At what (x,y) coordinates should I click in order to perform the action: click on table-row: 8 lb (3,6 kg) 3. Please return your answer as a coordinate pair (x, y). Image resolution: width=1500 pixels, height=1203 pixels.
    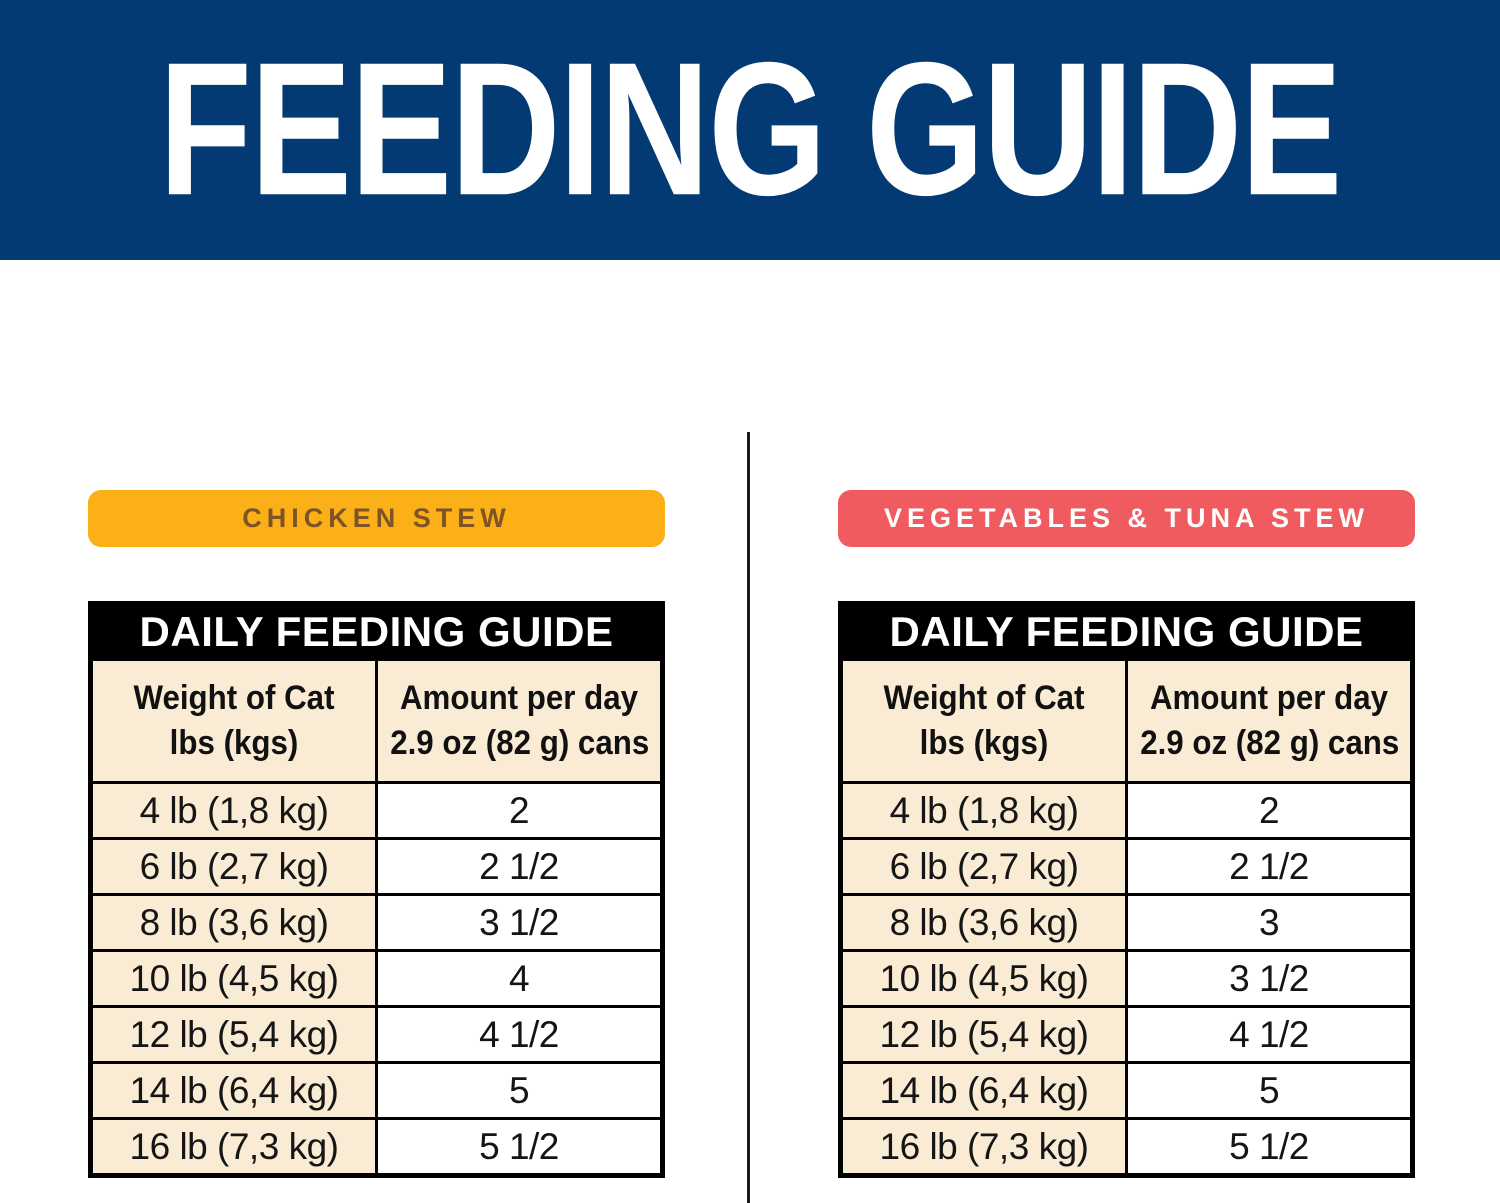
    Looking at the image, I should click on (1126, 922).